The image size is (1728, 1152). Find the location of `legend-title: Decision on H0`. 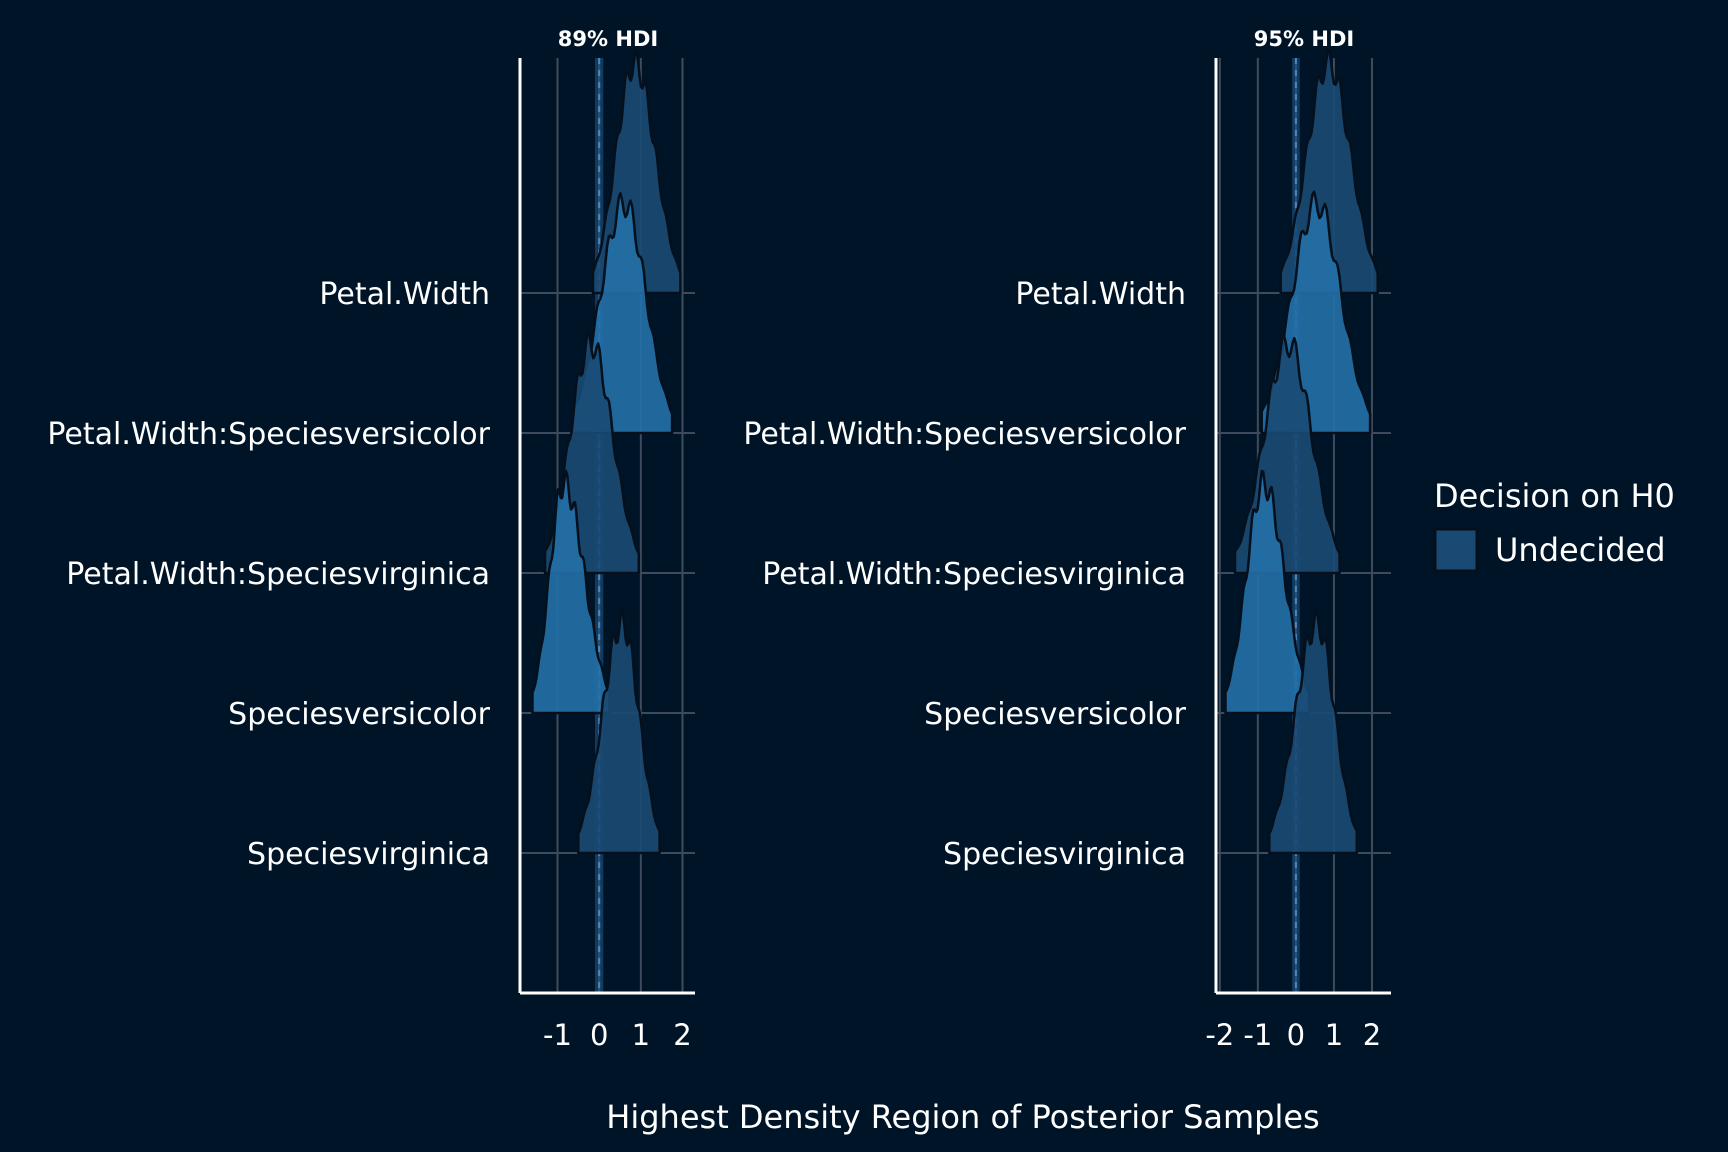

legend-title: Decision on H0 is located at coordinates (1554, 496).